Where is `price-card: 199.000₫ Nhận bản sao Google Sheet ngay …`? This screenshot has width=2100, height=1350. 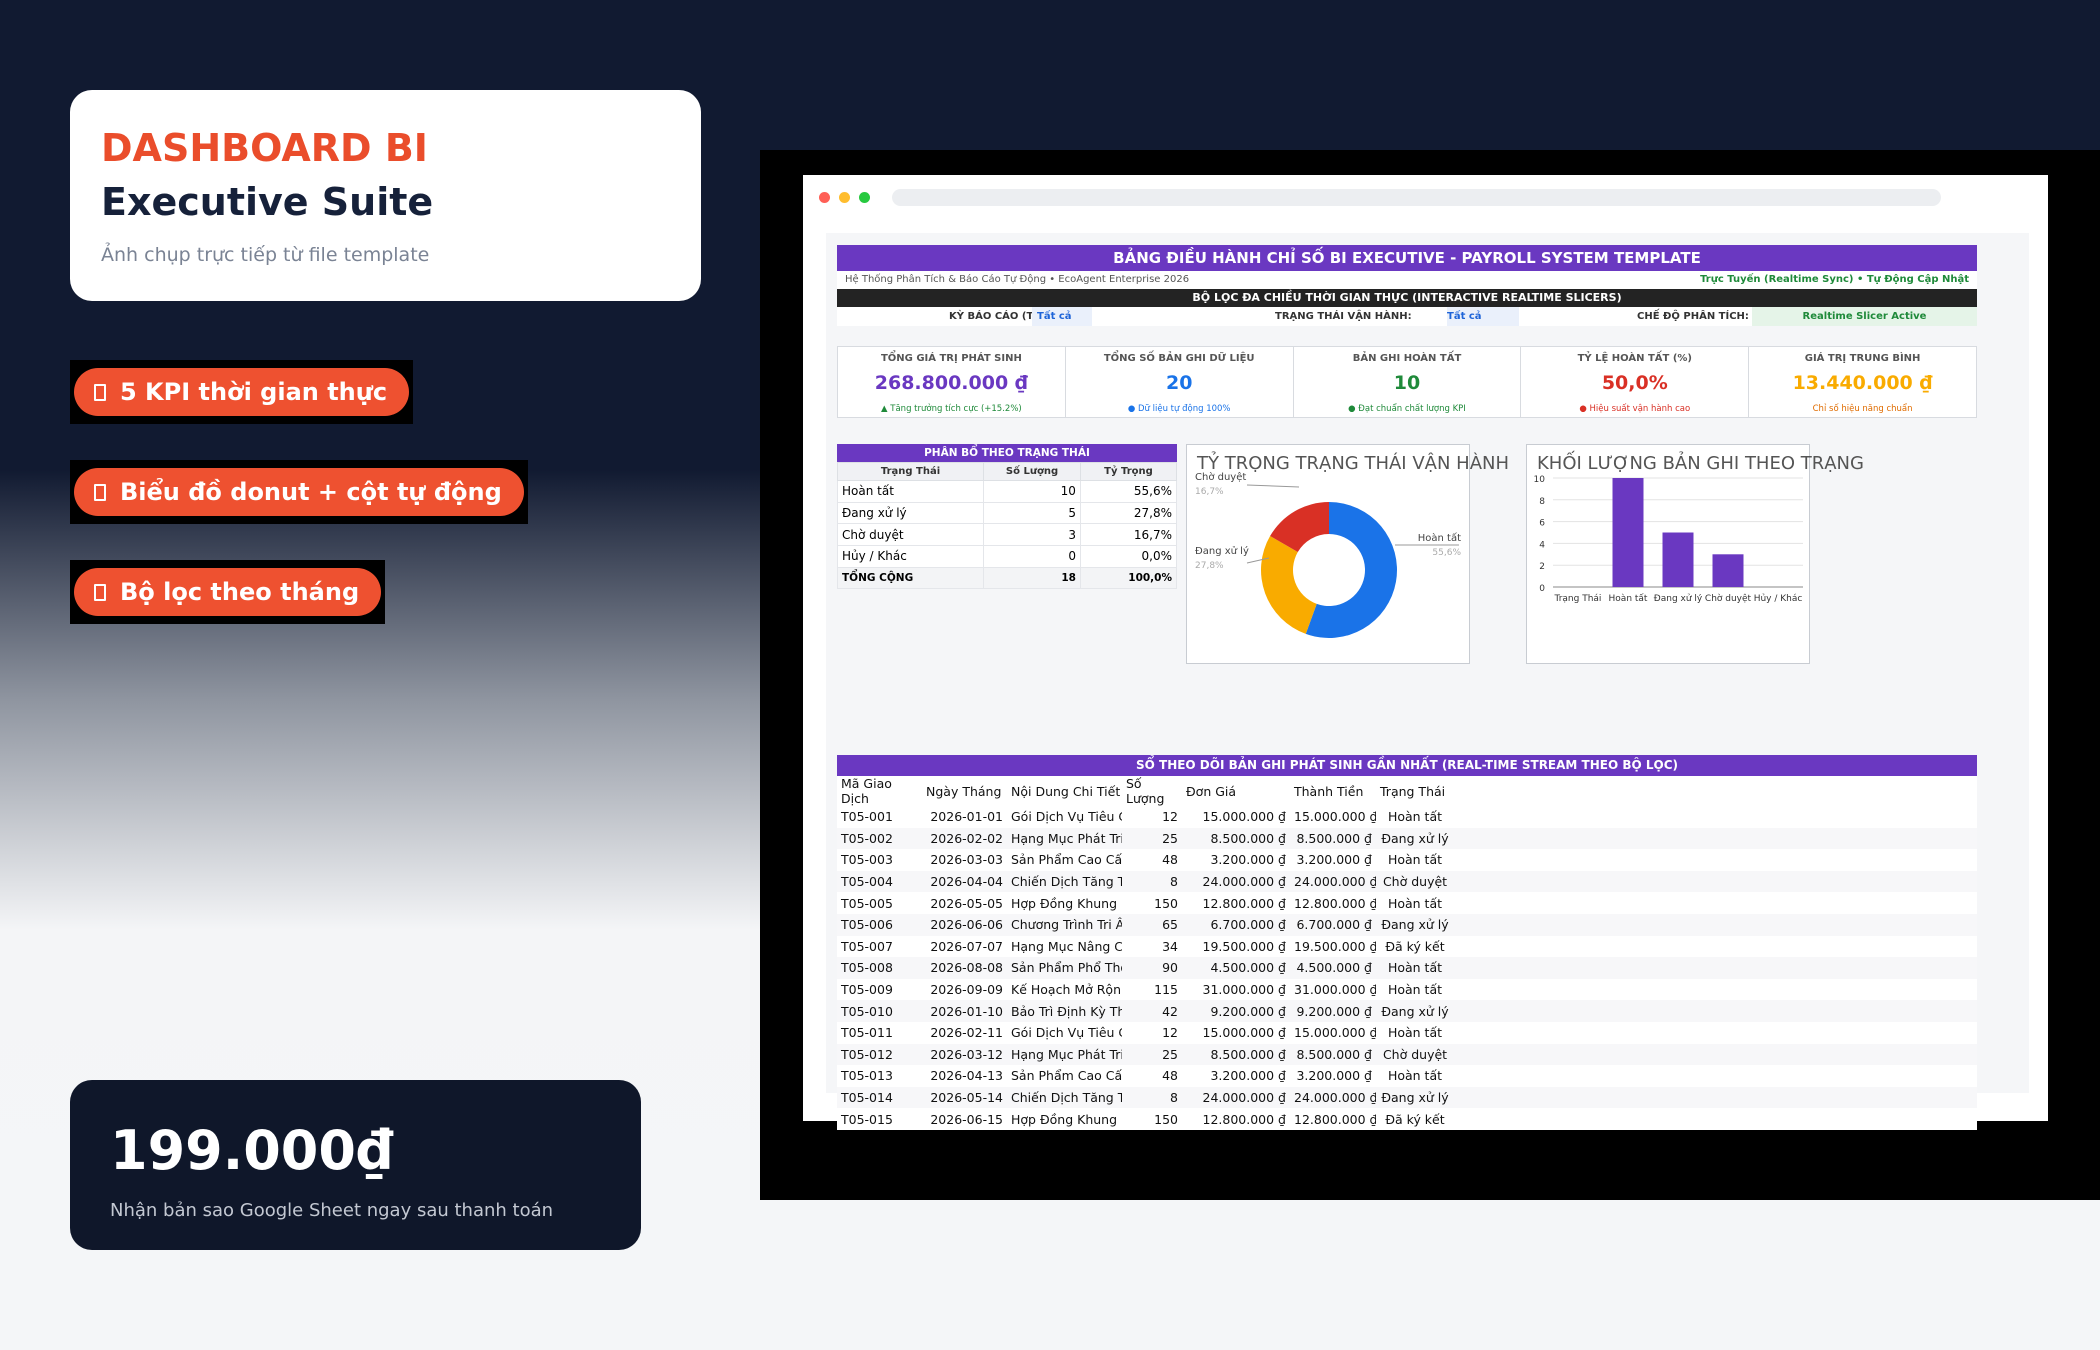 price-card: 199.000₫ Nhận bản sao Google Sheet ngay … is located at coordinates (355, 1165).